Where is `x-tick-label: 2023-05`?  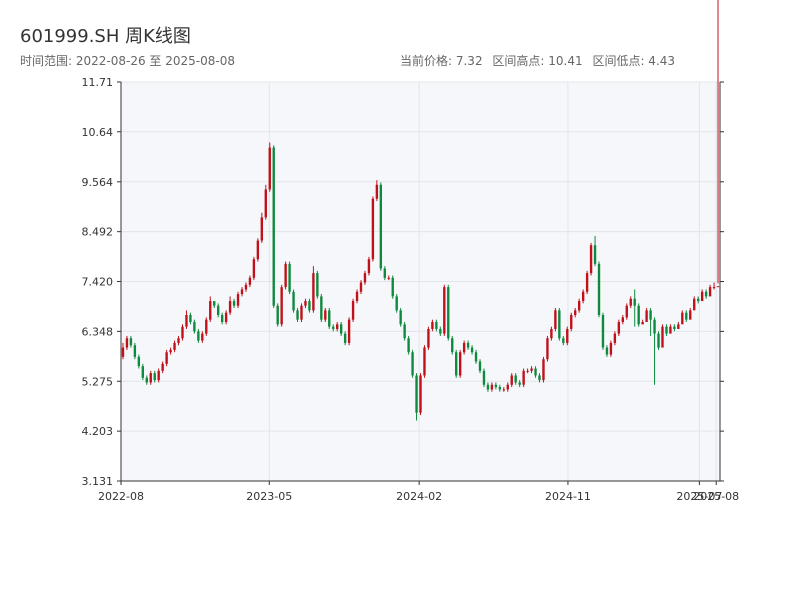 x-tick-label: 2023-05 is located at coordinates (269, 496).